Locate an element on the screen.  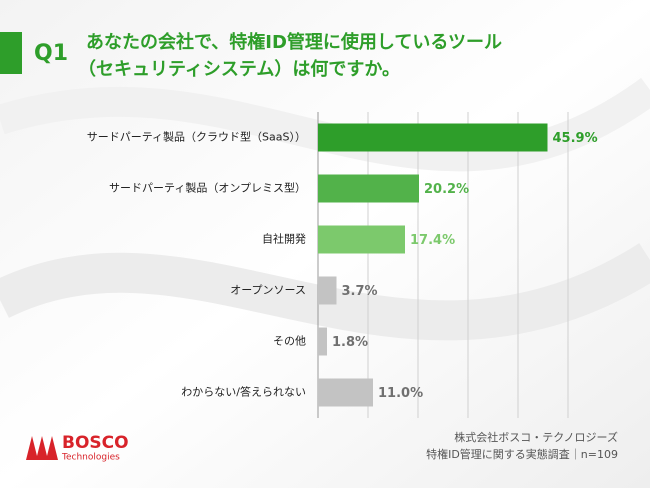
value-label: 20.2% is located at coordinates (446, 189).